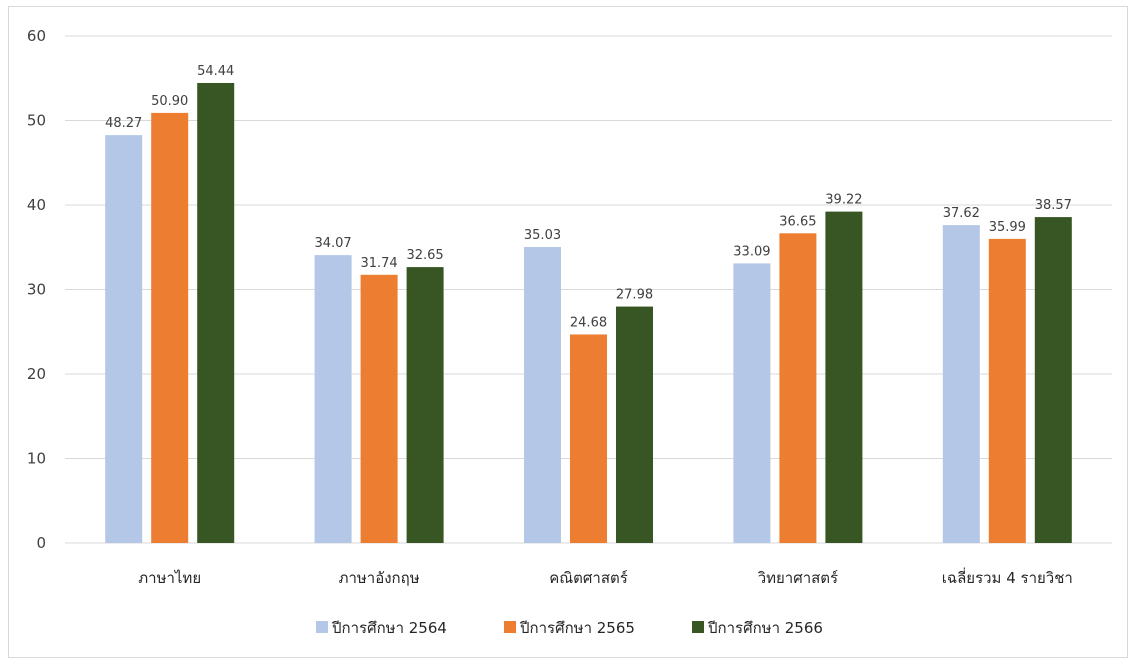 The width and height of the screenshot is (1138, 663). I want to click on x-tick-label: ภาษาอังกฤษ, so click(379, 578).